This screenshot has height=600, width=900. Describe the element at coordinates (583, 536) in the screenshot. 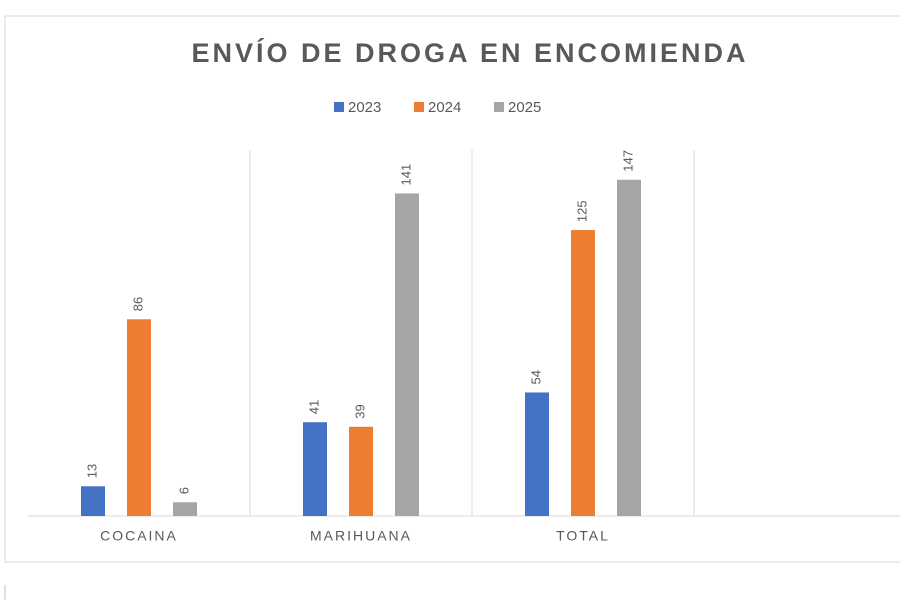

I see `x-tick-label: TOTAL` at that location.